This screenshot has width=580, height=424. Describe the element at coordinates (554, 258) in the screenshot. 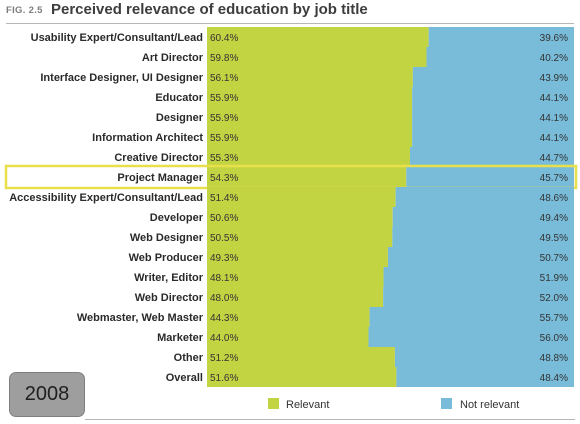

I see `data-label-not-relevant: 50.7%` at that location.